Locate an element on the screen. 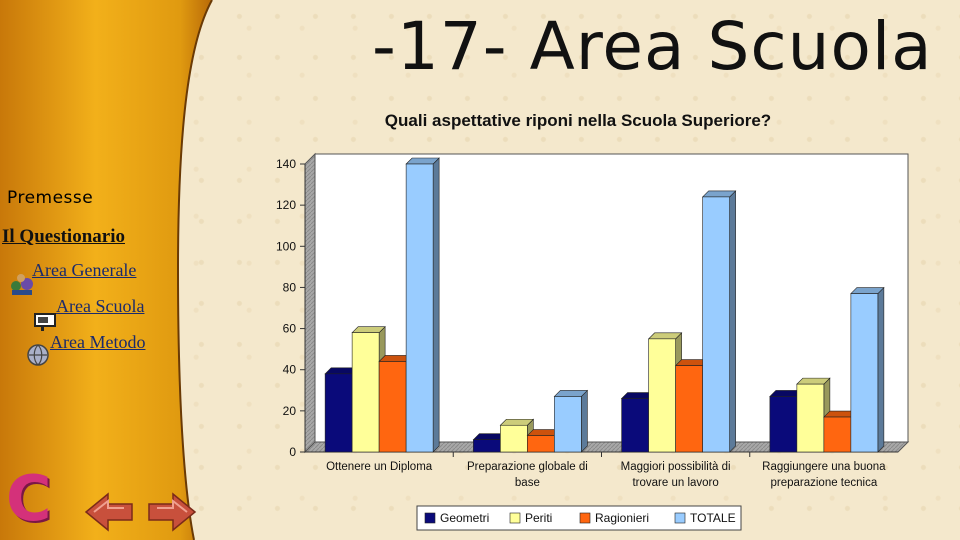  legend-box is located at coordinates (579, 518).